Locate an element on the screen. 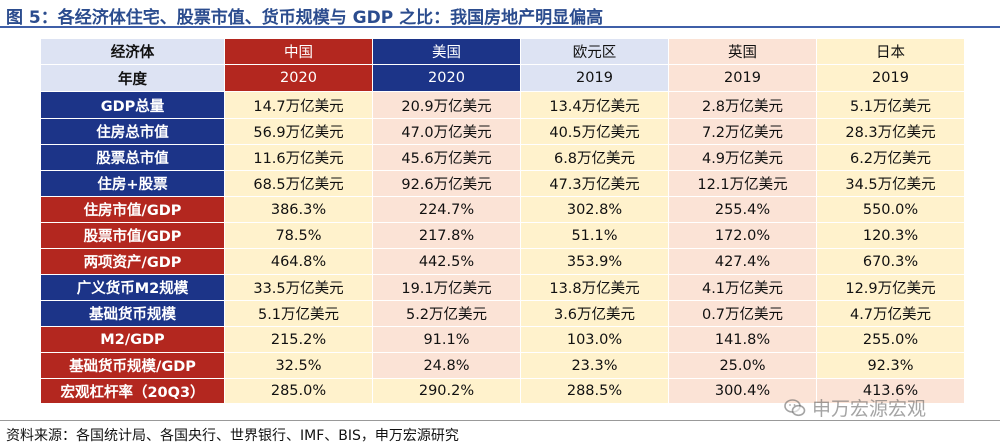  table-cell: 28.3万亿美元 is located at coordinates (890, 131).